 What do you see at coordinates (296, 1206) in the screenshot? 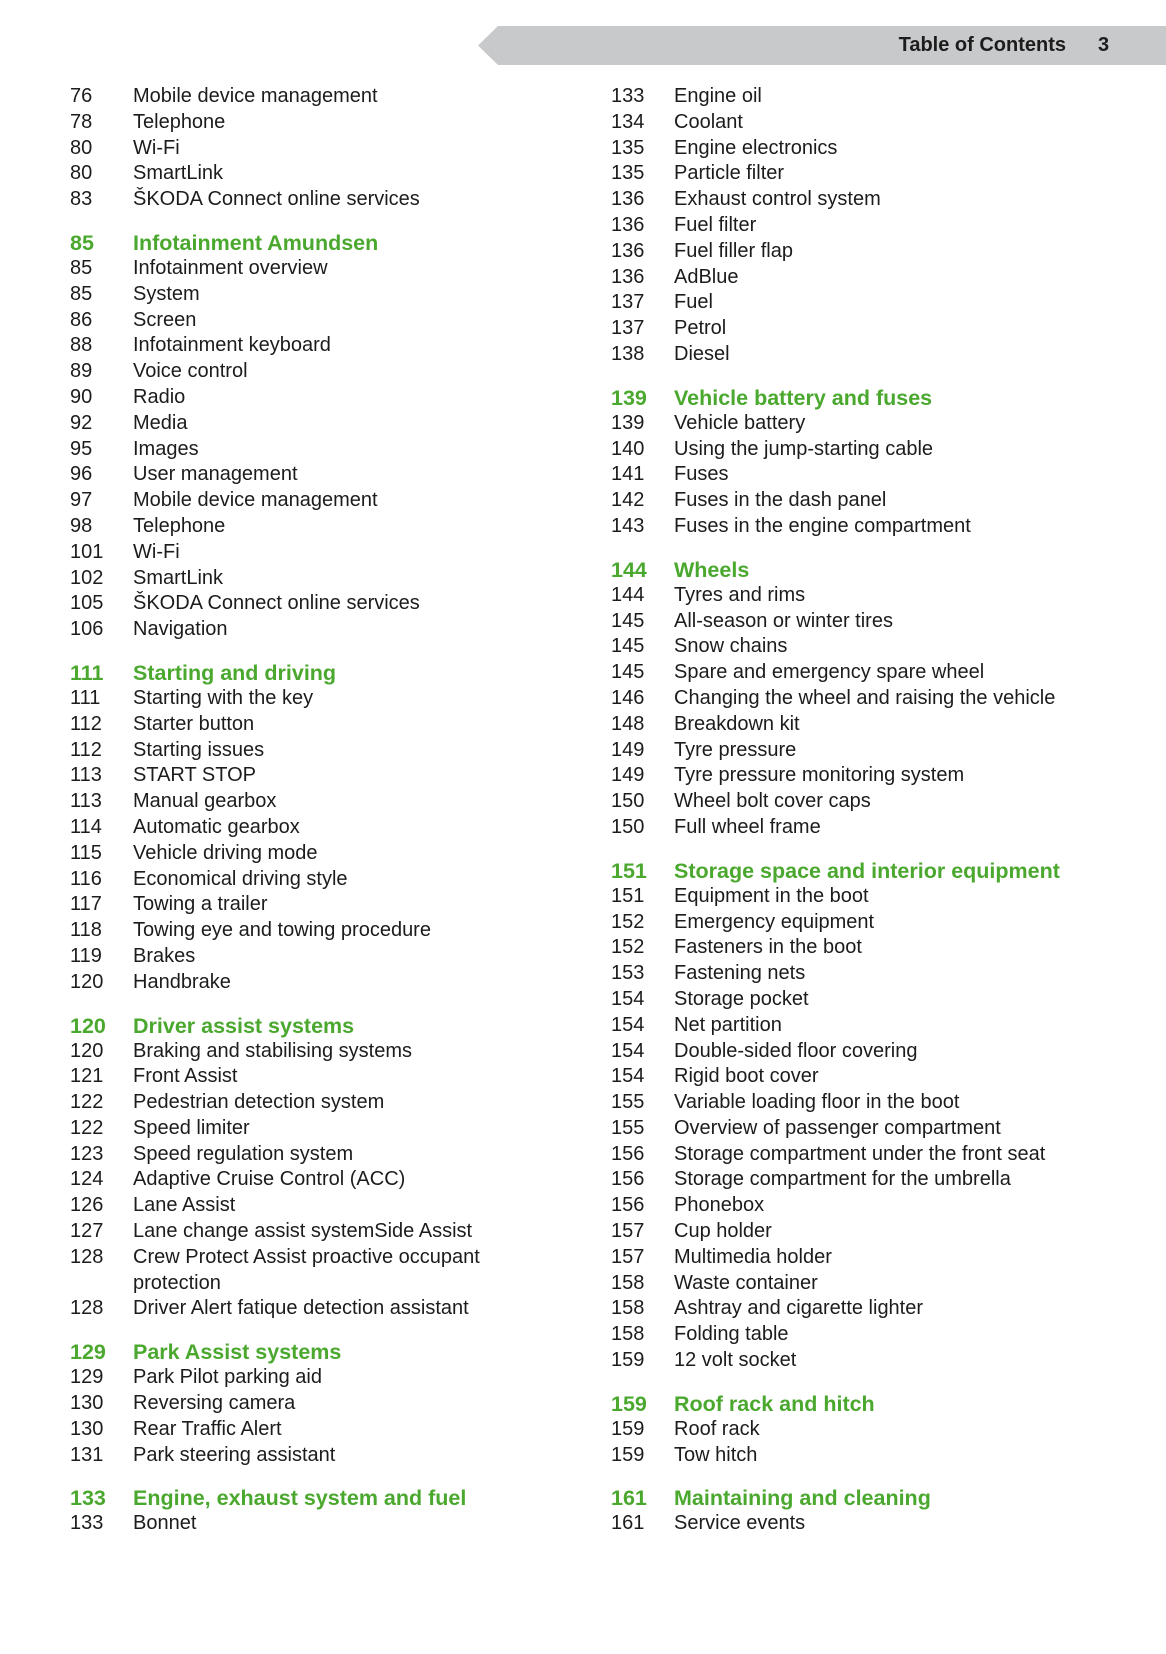
I see `toc-entry: 126 Lane Assist` at bounding box center [296, 1206].